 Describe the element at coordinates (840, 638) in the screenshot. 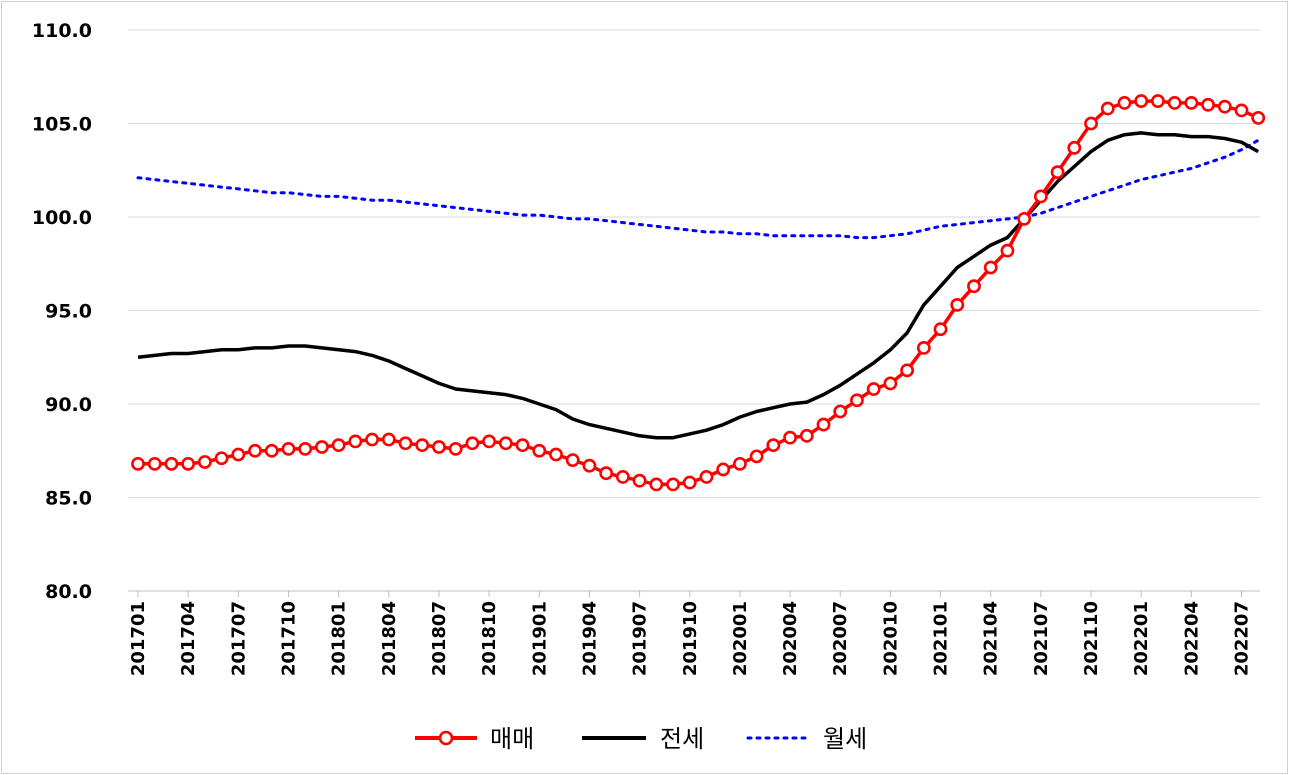

I see `x-tick-label: 202007` at that location.